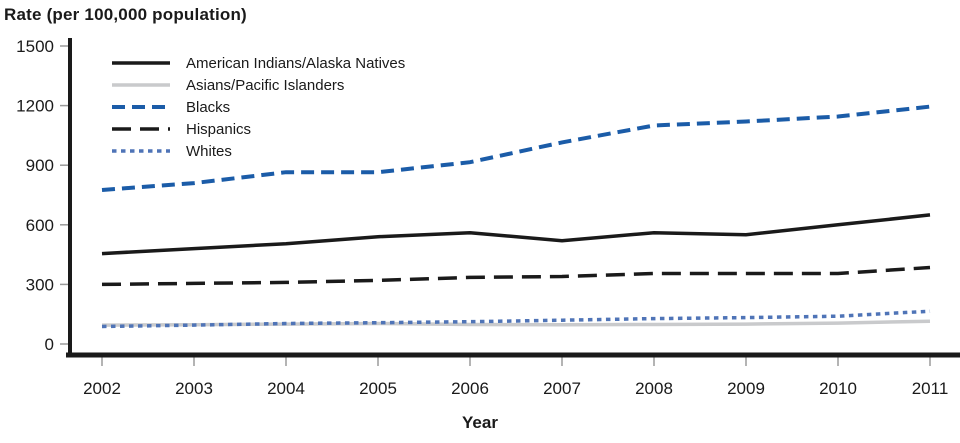 The image size is (960, 443). Describe the element at coordinates (40, 284) in the screenshot. I see `y-tick-label: 300` at that location.